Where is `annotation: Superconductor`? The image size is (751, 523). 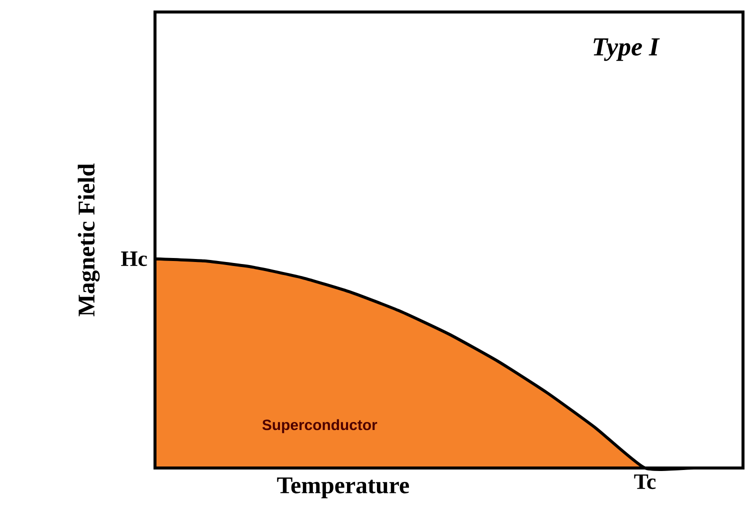 annotation: Superconductor is located at coordinates (320, 426).